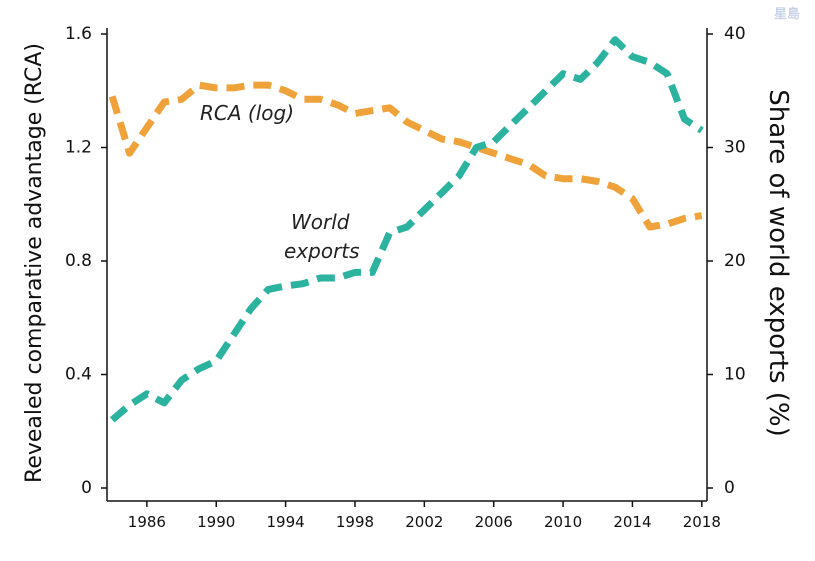 The height and width of the screenshot is (561, 815). I want to click on x-tick-label: 2006, so click(494, 522).